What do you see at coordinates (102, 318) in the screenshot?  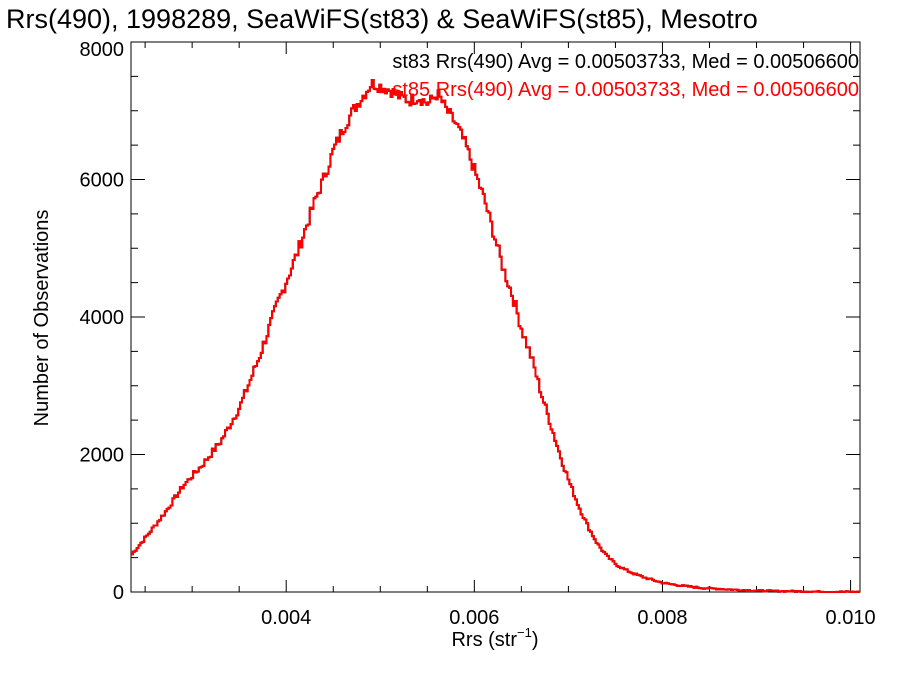 I see `y-tick-label: 4000` at bounding box center [102, 318].